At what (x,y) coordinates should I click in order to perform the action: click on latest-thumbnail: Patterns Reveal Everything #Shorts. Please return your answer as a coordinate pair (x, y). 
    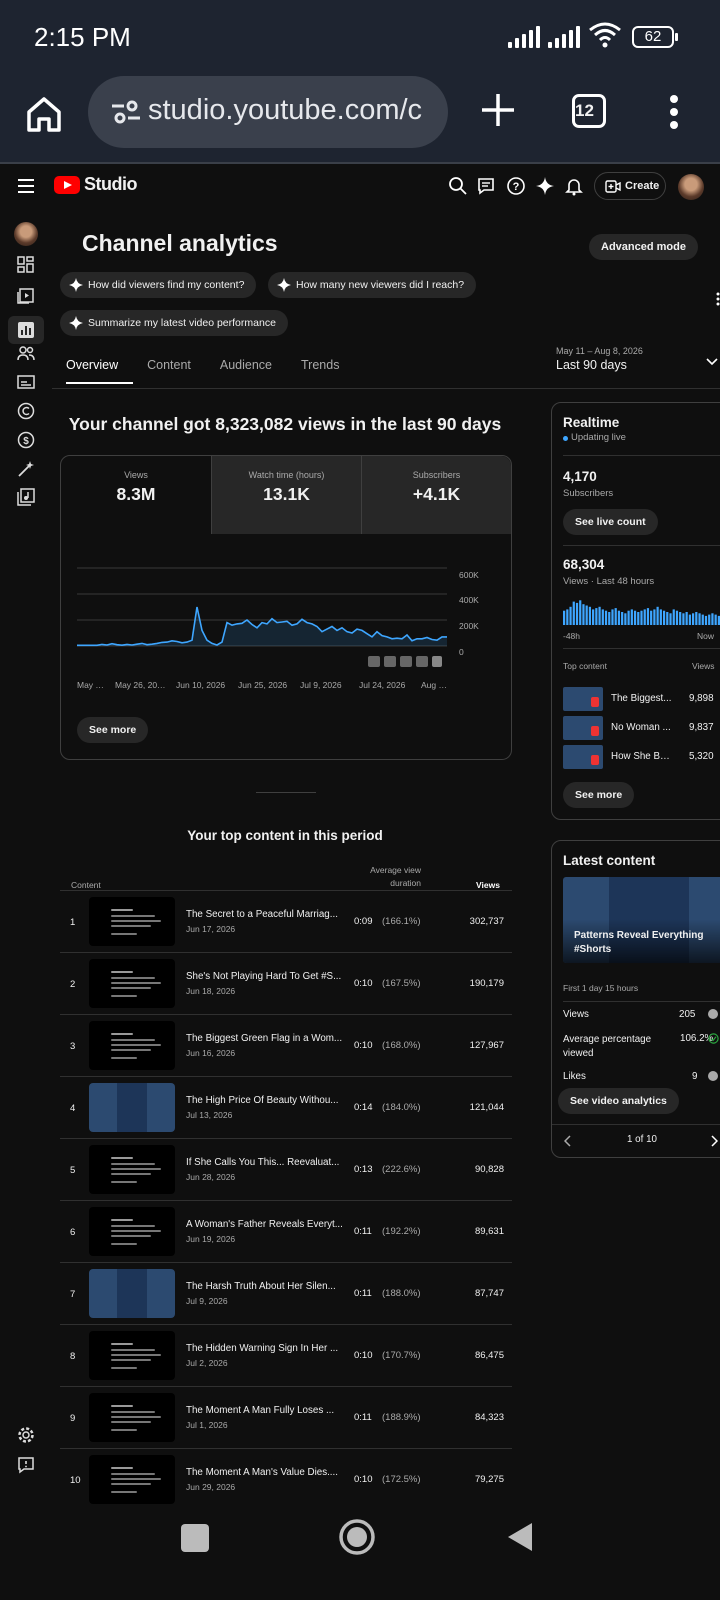
    Looking at the image, I should click on (641, 920).